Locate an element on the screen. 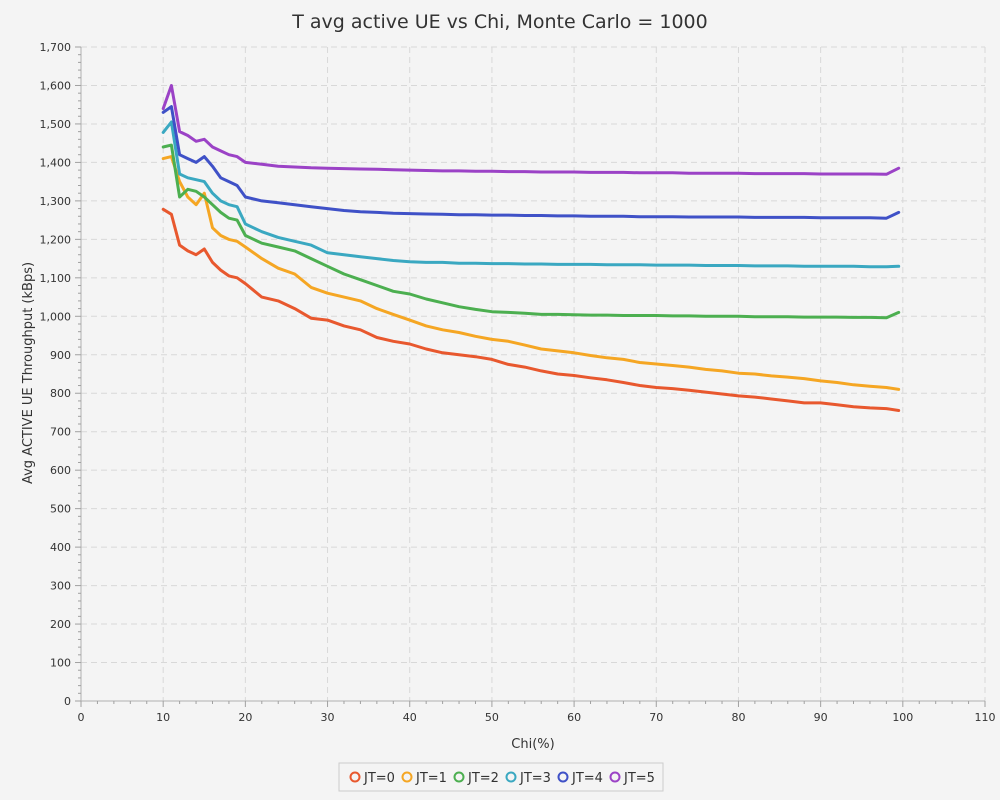 The width and height of the screenshot is (1000, 800). legend-box is located at coordinates (501, 777).